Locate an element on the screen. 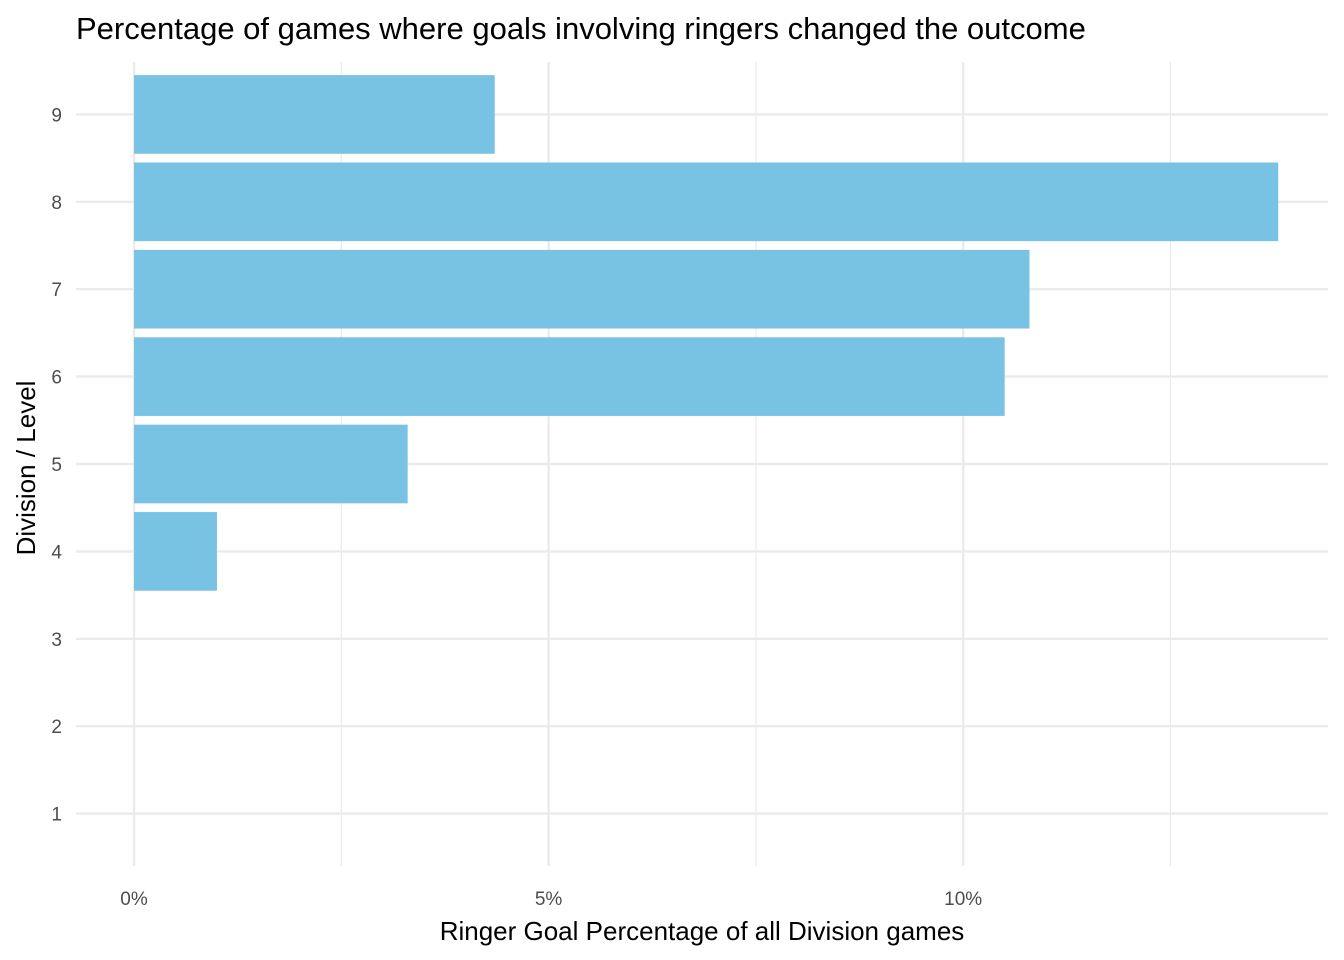 This screenshot has height=960, width=1344. y-axis-tick-labels: 1 2 3 4 5 6 7 8 9 is located at coordinates (56, 465).